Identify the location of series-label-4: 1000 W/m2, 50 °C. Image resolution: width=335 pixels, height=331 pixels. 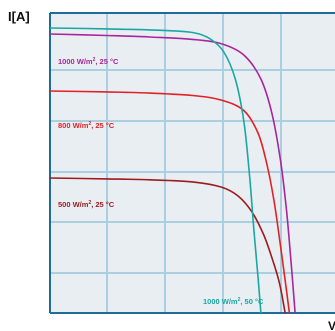
(233, 301).